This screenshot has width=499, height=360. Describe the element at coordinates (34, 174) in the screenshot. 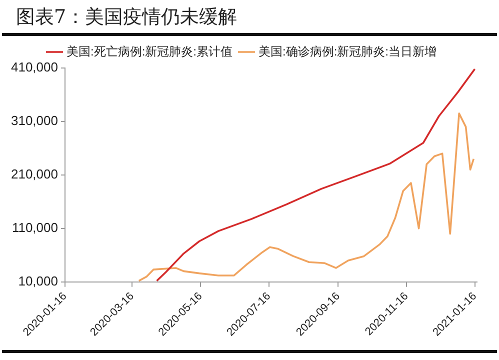

I see `y-tick-label: 210,000` at that location.